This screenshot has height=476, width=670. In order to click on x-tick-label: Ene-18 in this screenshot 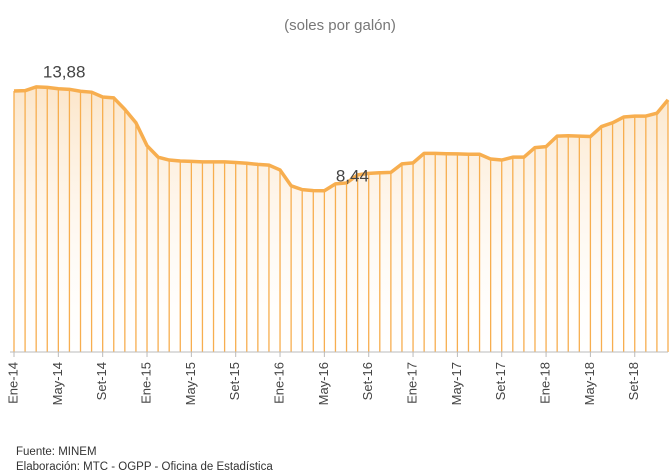, I will do `click(545, 383)`.